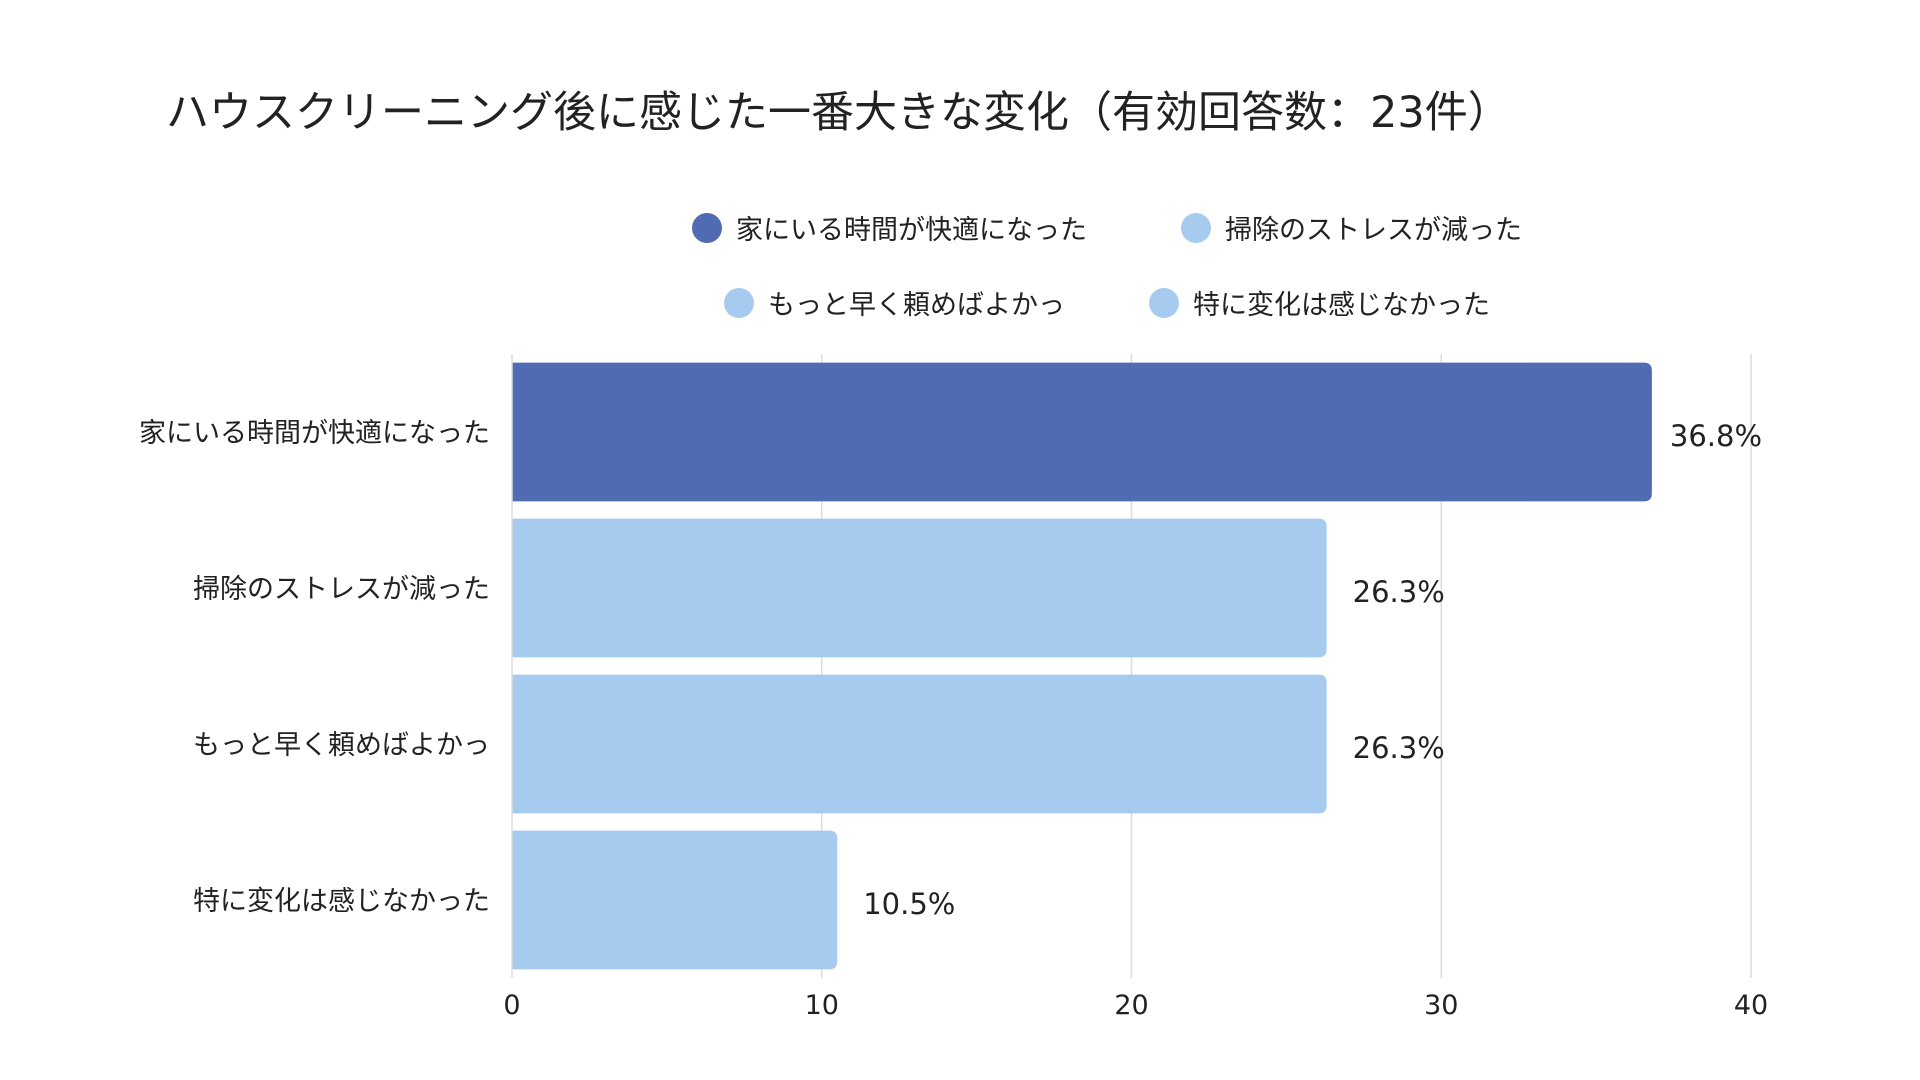 This screenshot has width=1920, height=1080. I want to click on x-tick-label: 0, so click(511, 1005).